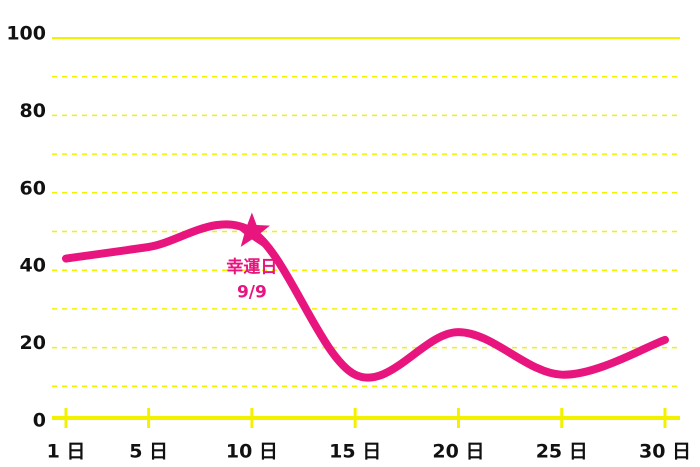 The width and height of the screenshot is (700, 467). What do you see at coordinates (148, 452) in the screenshot?
I see `x-tick-label: 5 日` at bounding box center [148, 452].